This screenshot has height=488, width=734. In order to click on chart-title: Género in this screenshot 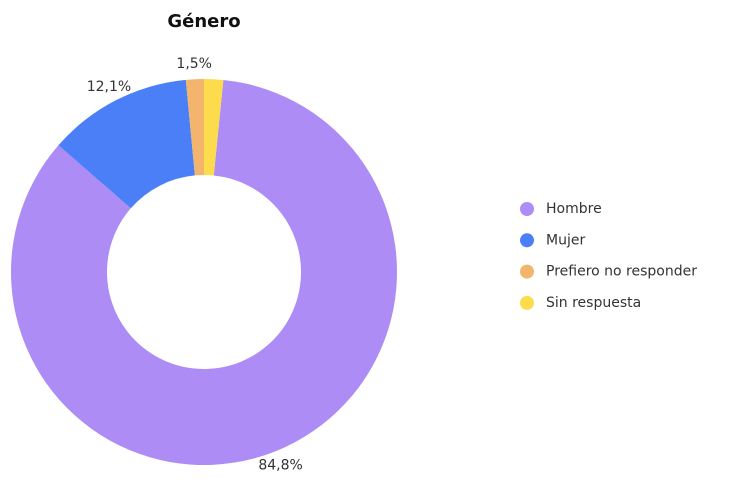, I will do `click(203, 21)`.